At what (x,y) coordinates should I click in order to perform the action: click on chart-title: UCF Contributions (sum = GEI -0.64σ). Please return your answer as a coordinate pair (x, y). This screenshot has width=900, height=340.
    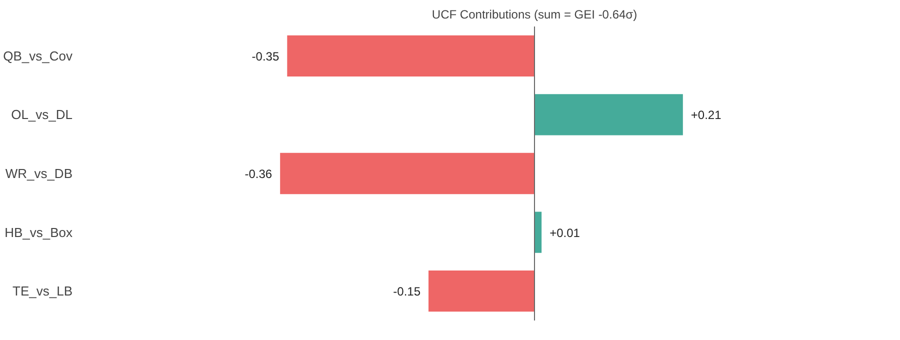
    Looking at the image, I should click on (535, 15).